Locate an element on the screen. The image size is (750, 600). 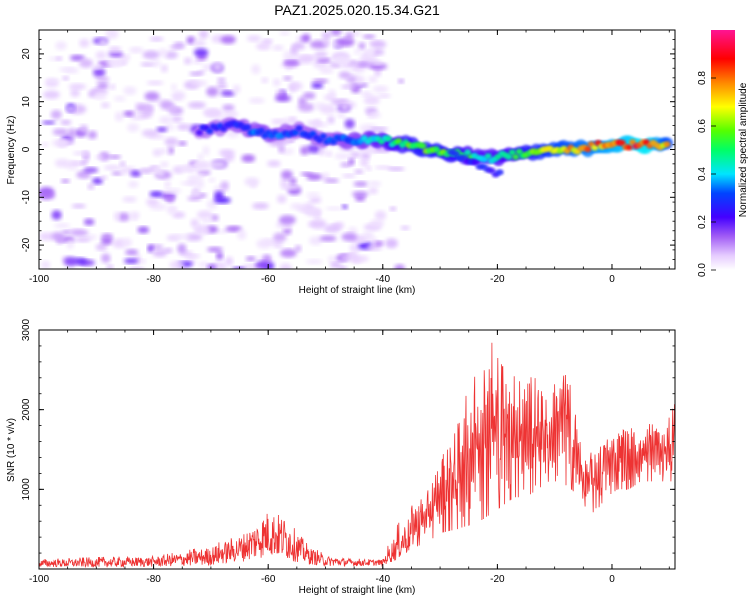
figure-title: PAZ1.2025.020.15.34.G21 is located at coordinates (357, 10).